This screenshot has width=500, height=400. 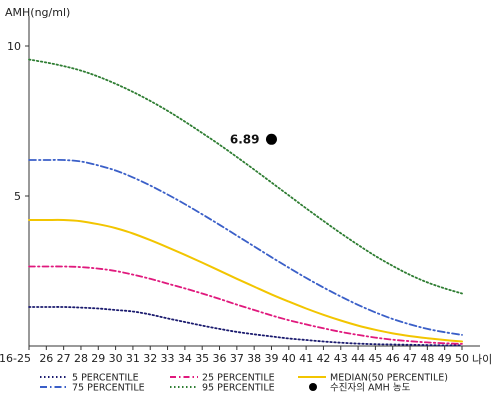 I want to click on annotation-layer: 6.89, so click(x=253, y=139).